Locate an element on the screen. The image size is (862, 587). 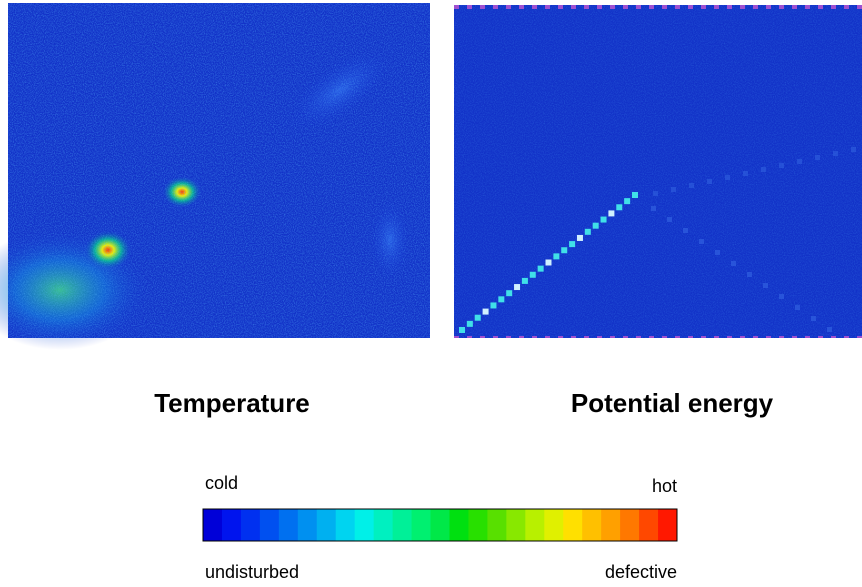
colorbar-frame is located at coordinates (440, 525).